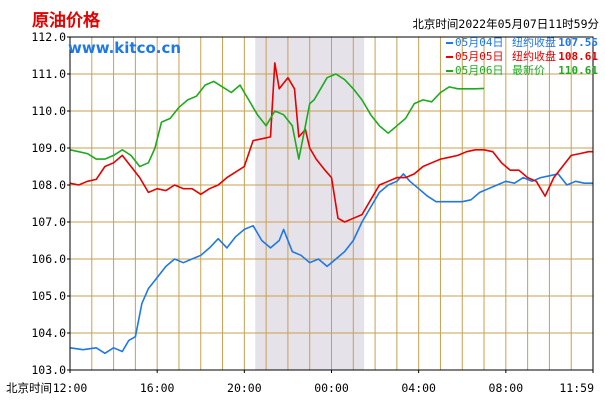  What do you see at coordinates (48, 148) in the screenshot?
I see `y-tick-label: 109.0` at bounding box center [48, 148].